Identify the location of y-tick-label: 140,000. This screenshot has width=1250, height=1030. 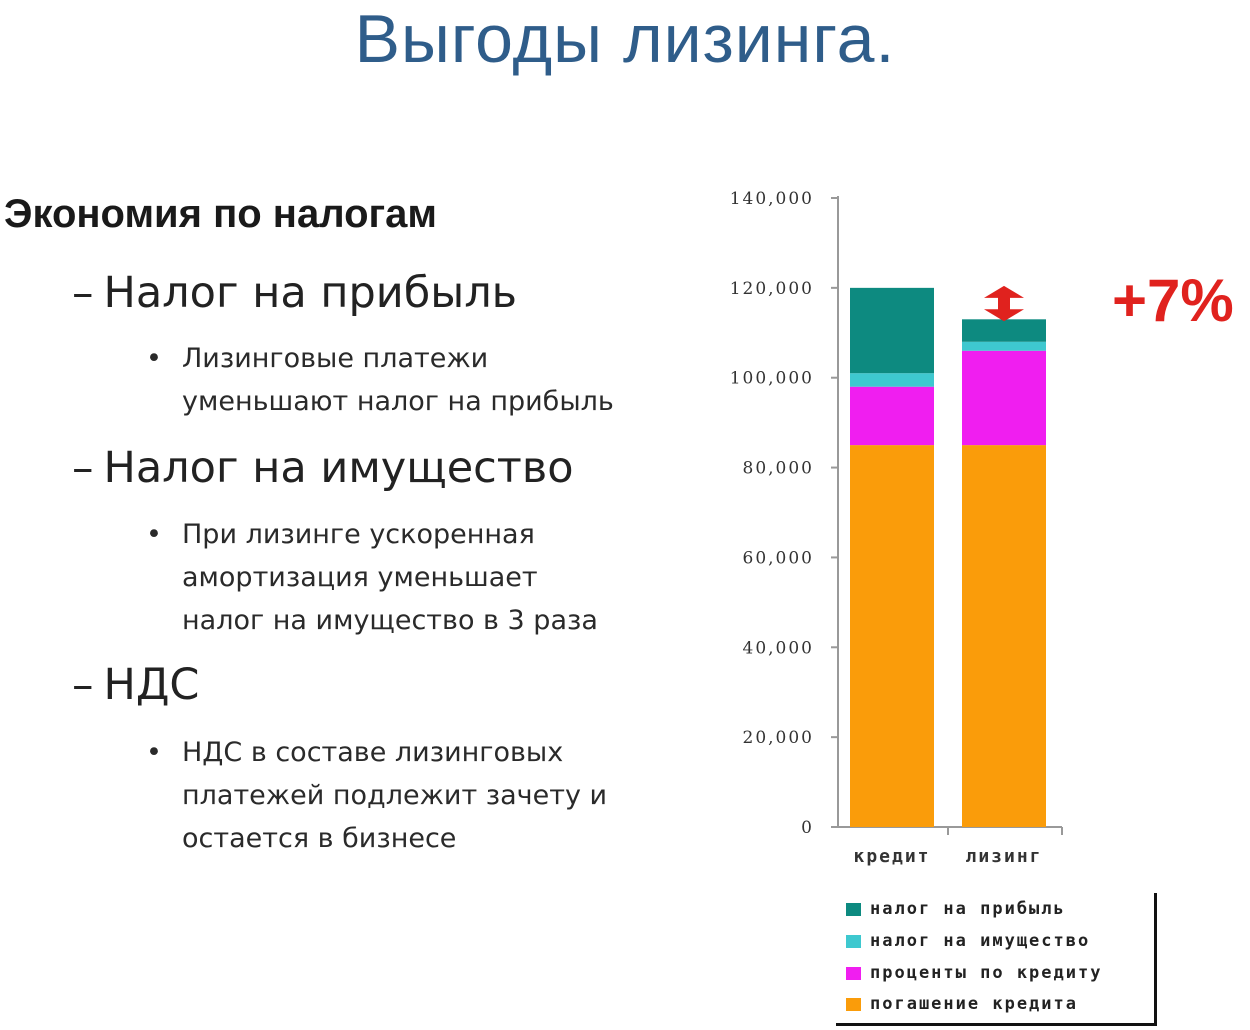
(772, 199).